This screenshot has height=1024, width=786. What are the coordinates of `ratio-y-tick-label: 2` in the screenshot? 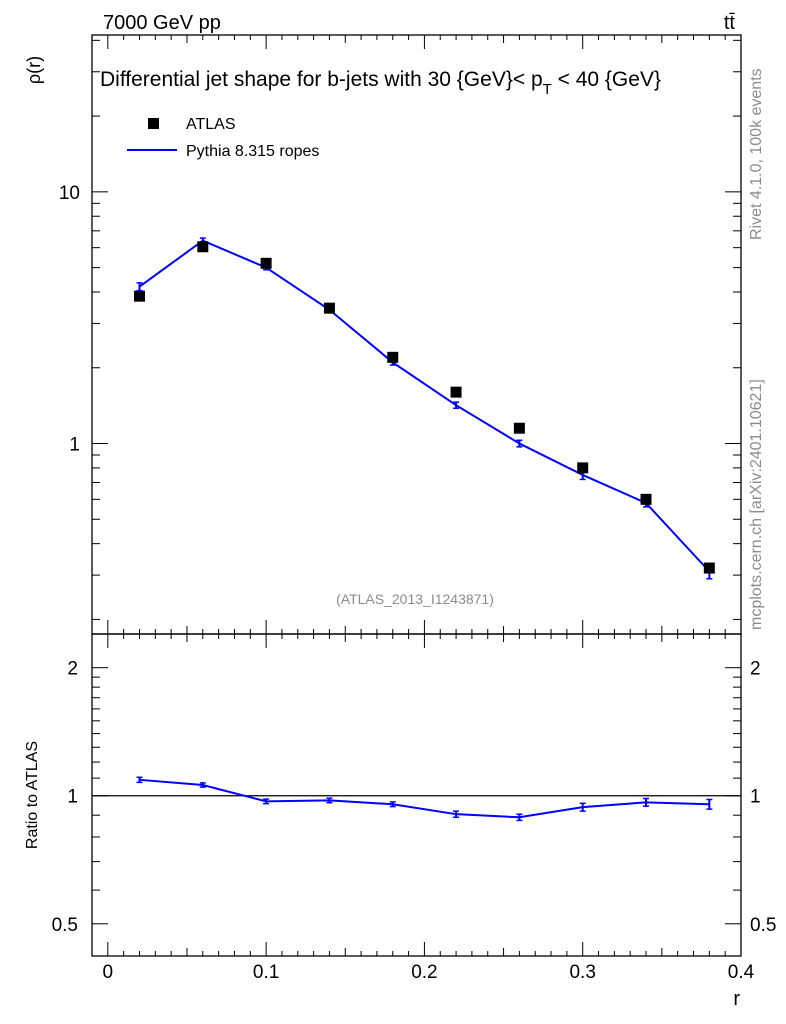 It's located at (72, 669).